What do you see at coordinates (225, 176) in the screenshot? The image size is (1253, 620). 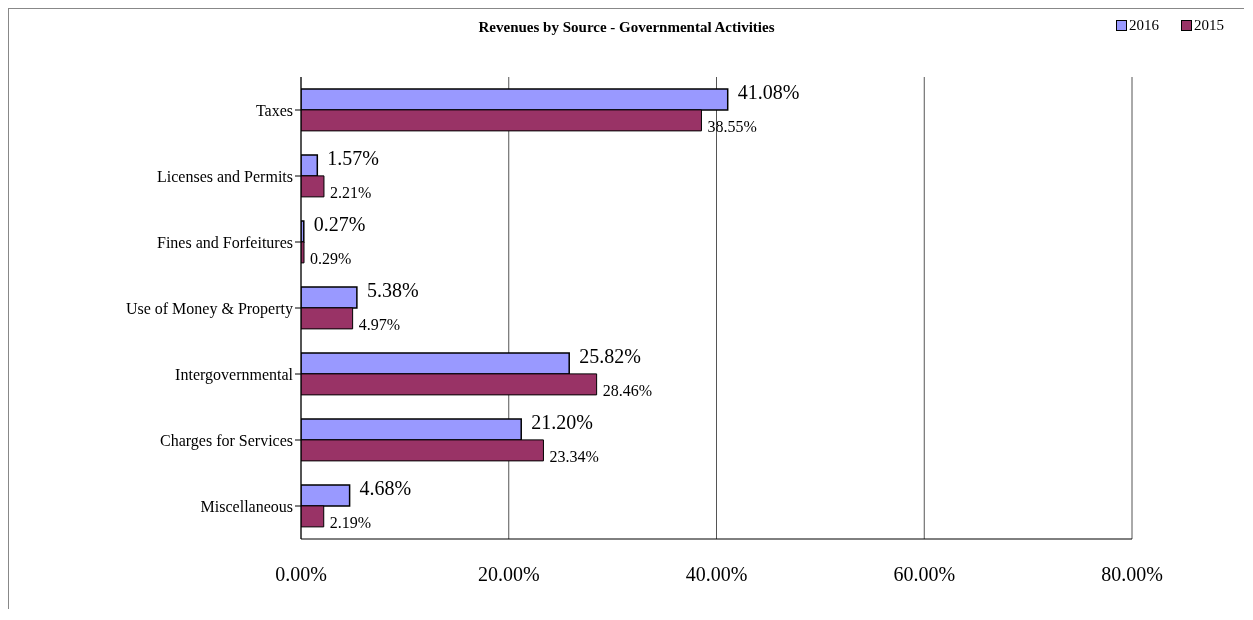 I see `y-tick-label: Licenses and Permits` at bounding box center [225, 176].